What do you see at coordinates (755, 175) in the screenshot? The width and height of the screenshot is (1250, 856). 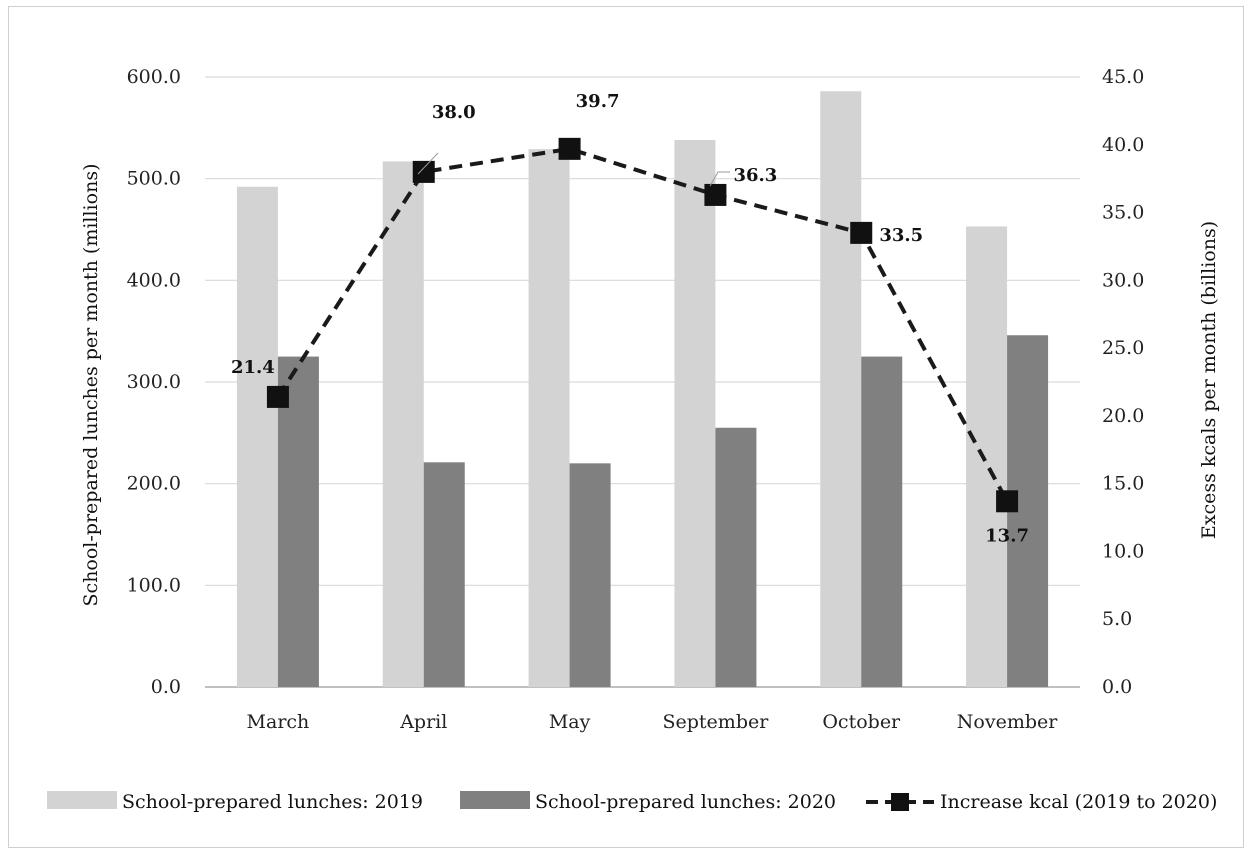 I see `kcal-data-label: 36.3` at bounding box center [755, 175].